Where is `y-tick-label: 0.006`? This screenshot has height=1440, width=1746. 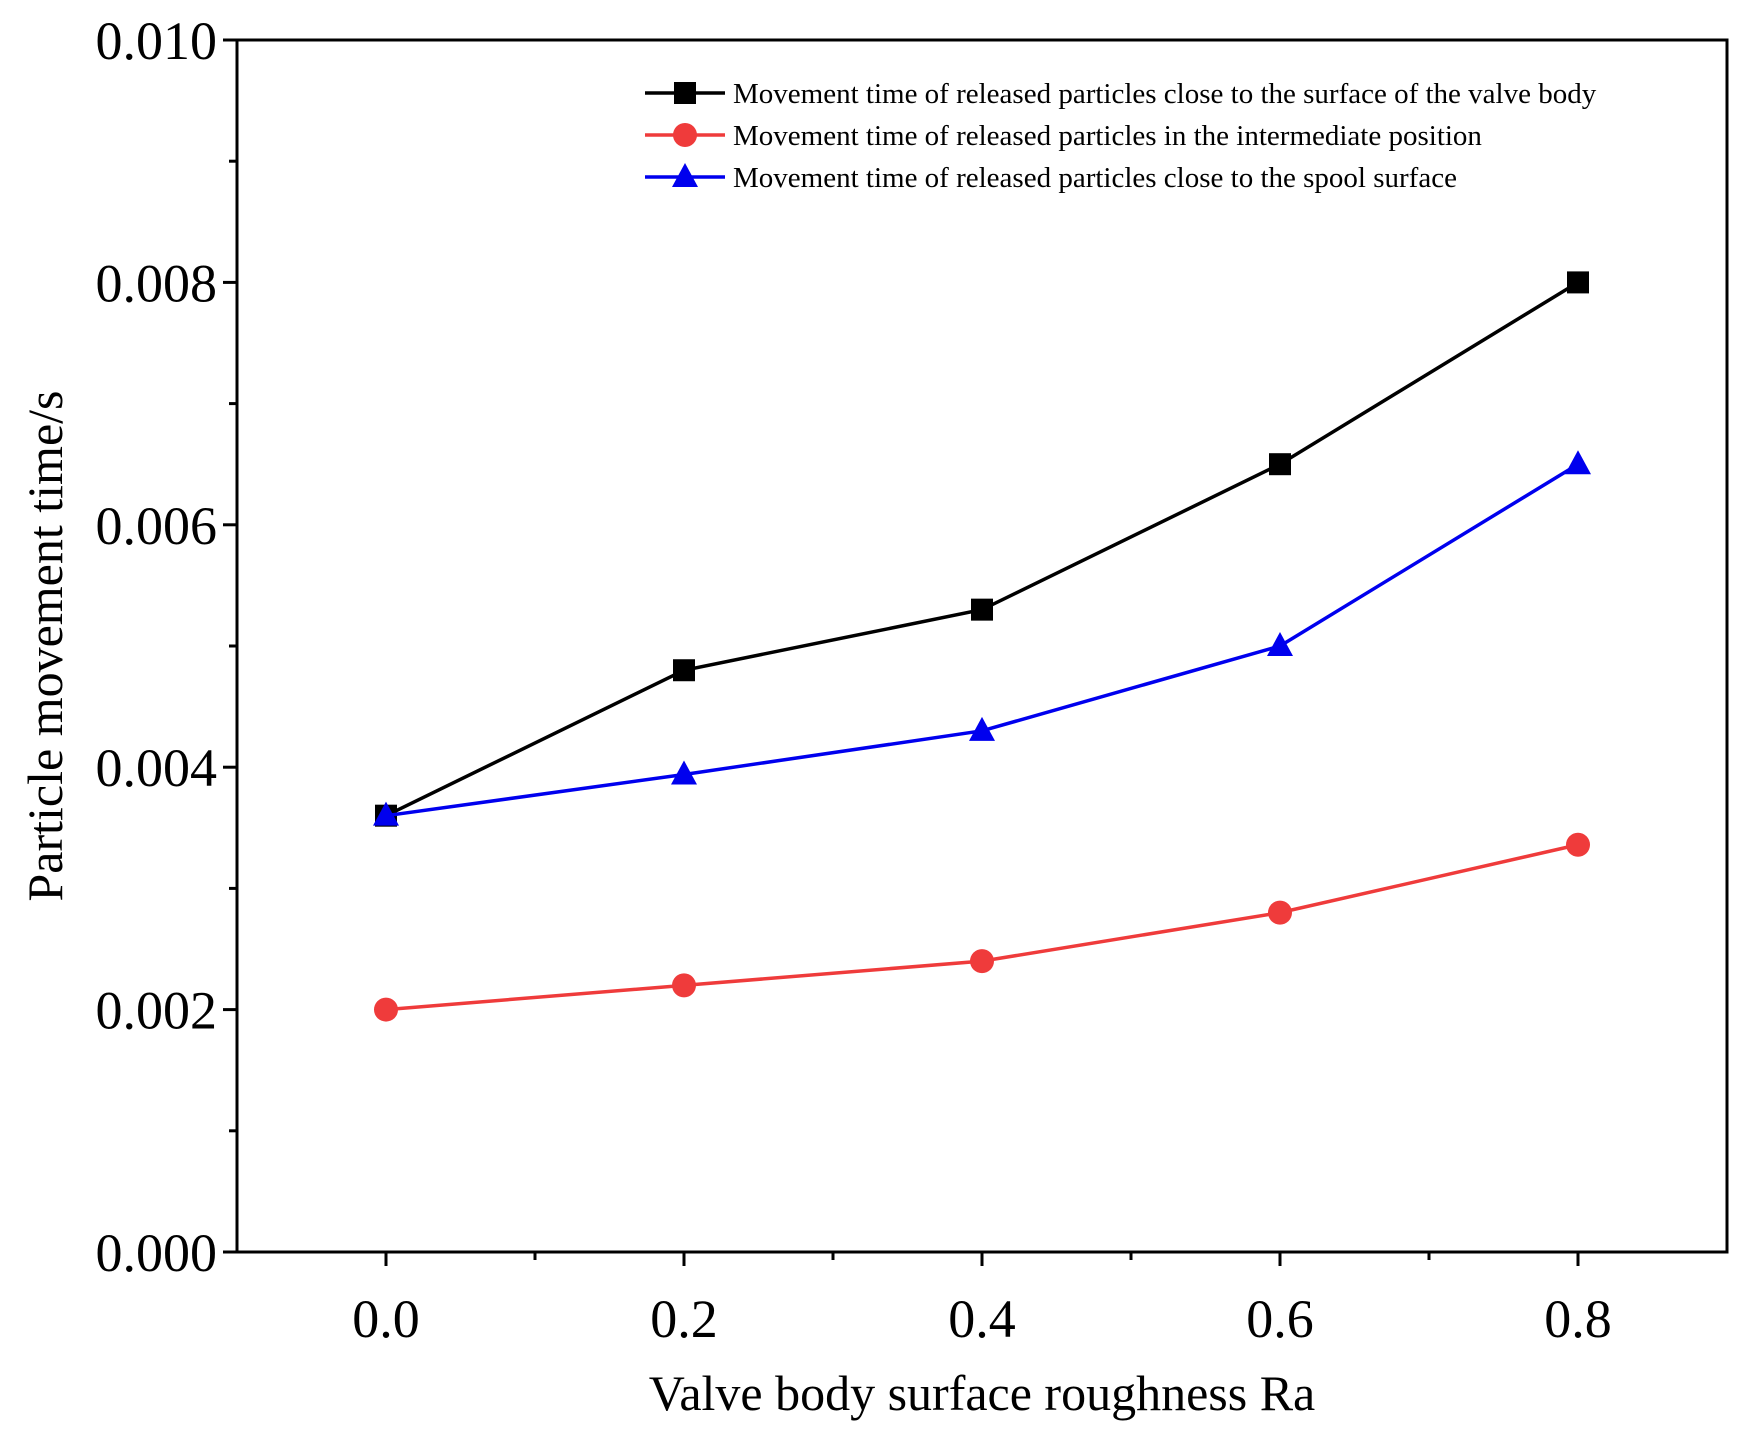
y-tick-label: 0.006 is located at coordinates (157, 526).